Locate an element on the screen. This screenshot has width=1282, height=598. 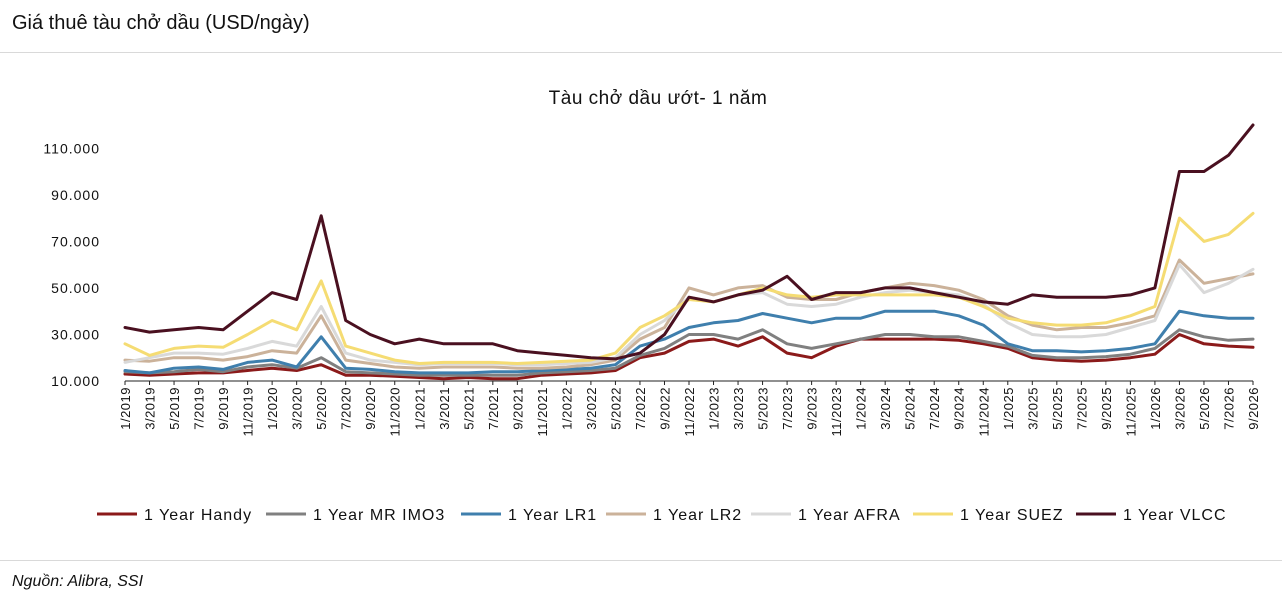
x-tick-label: 9/2025 is located at coordinates (1106, 408).